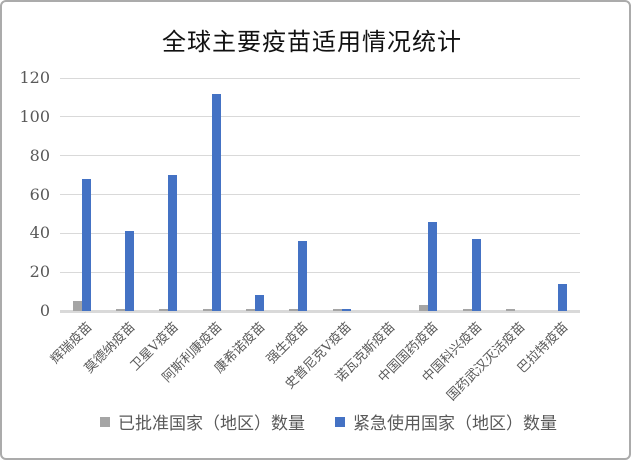 The image size is (631, 460). I want to click on legend: 已批准国家（地区）数量 紧急使用国家（地区）数量, so click(315, 421).